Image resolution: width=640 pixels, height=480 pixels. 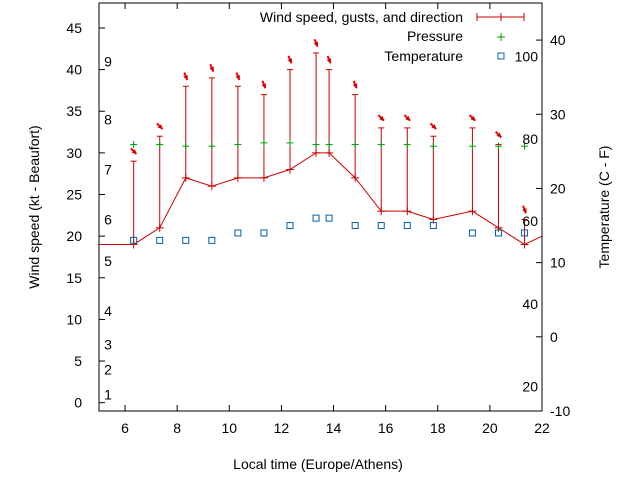 What do you see at coordinates (554, 337) in the screenshot?
I see `y2-tick-label: 0` at bounding box center [554, 337].